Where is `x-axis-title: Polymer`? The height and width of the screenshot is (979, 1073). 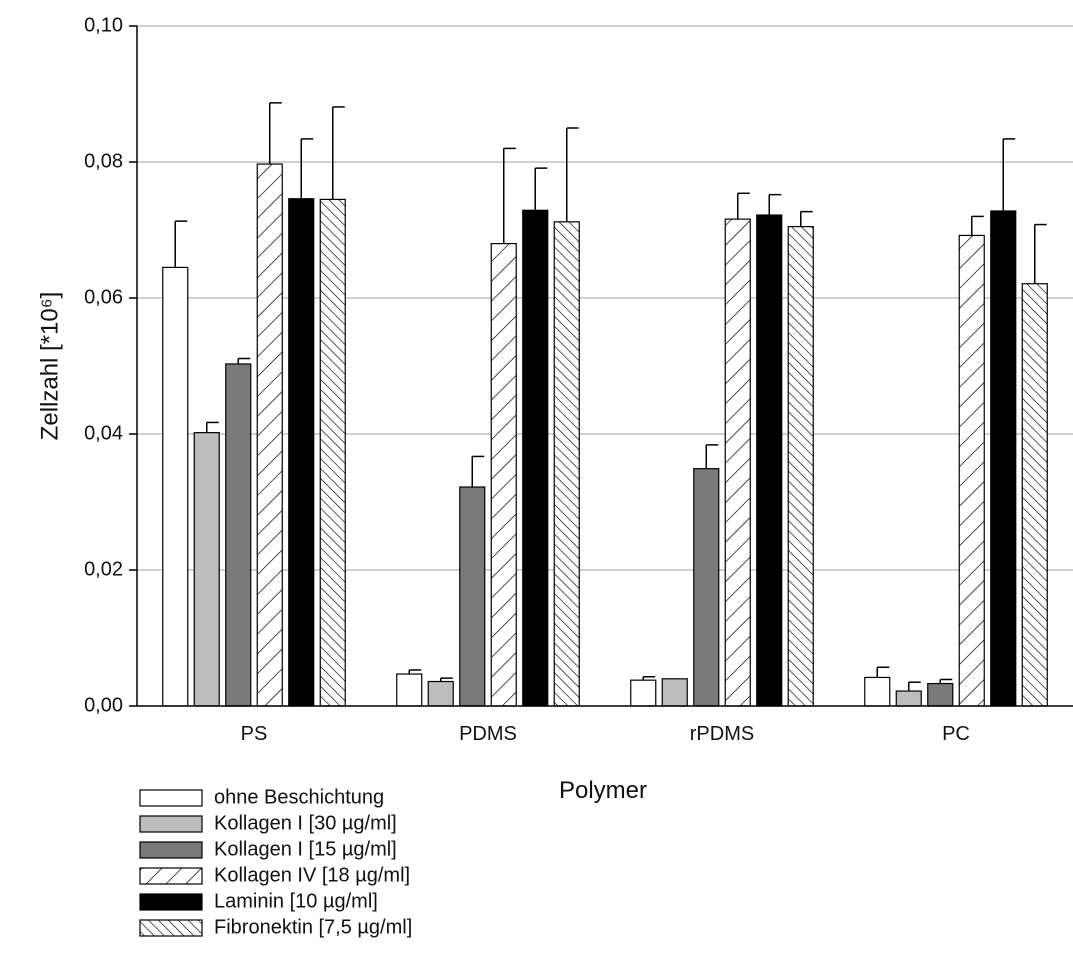 x-axis-title: Polymer is located at coordinates (603, 790).